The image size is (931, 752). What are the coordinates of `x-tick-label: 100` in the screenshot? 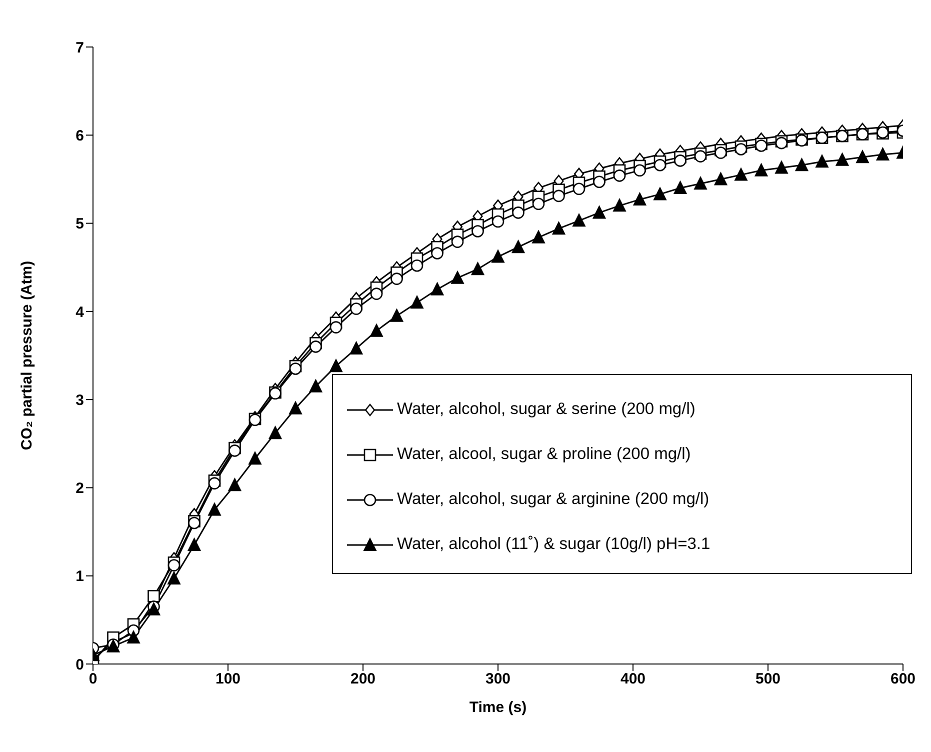 It's located at (228, 679).